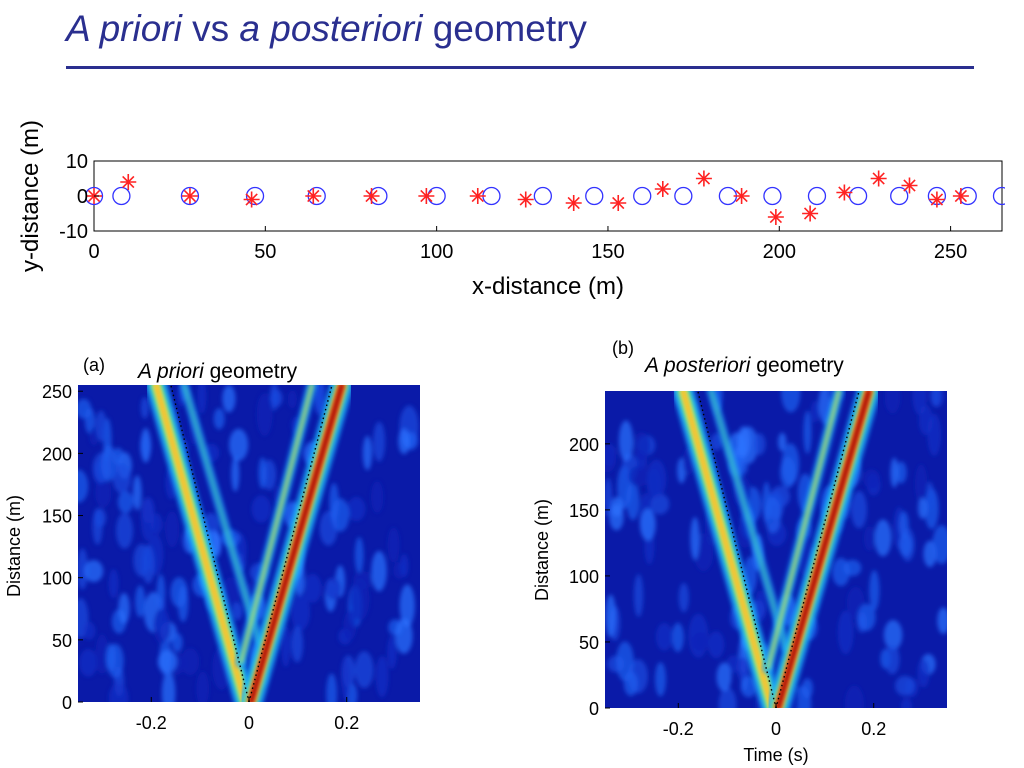 The width and height of the screenshot is (1024, 768). I want to click on scatter-x-tick-label: 200, so click(779, 252).